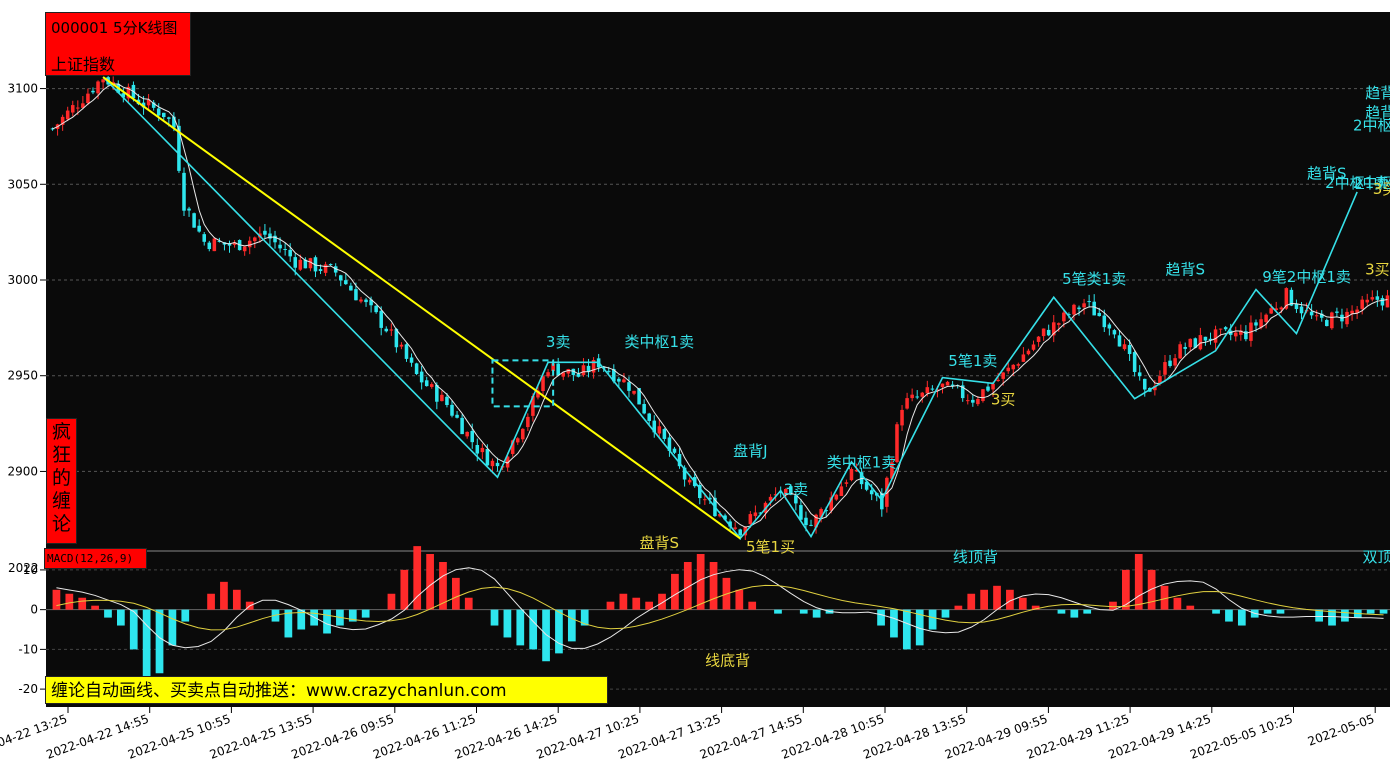 The height and width of the screenshot is (779, 1390). Describe the element at coordinates (1094, 279) in the screenshot. I see `annotation-label: 5笔类1卖` at that location.